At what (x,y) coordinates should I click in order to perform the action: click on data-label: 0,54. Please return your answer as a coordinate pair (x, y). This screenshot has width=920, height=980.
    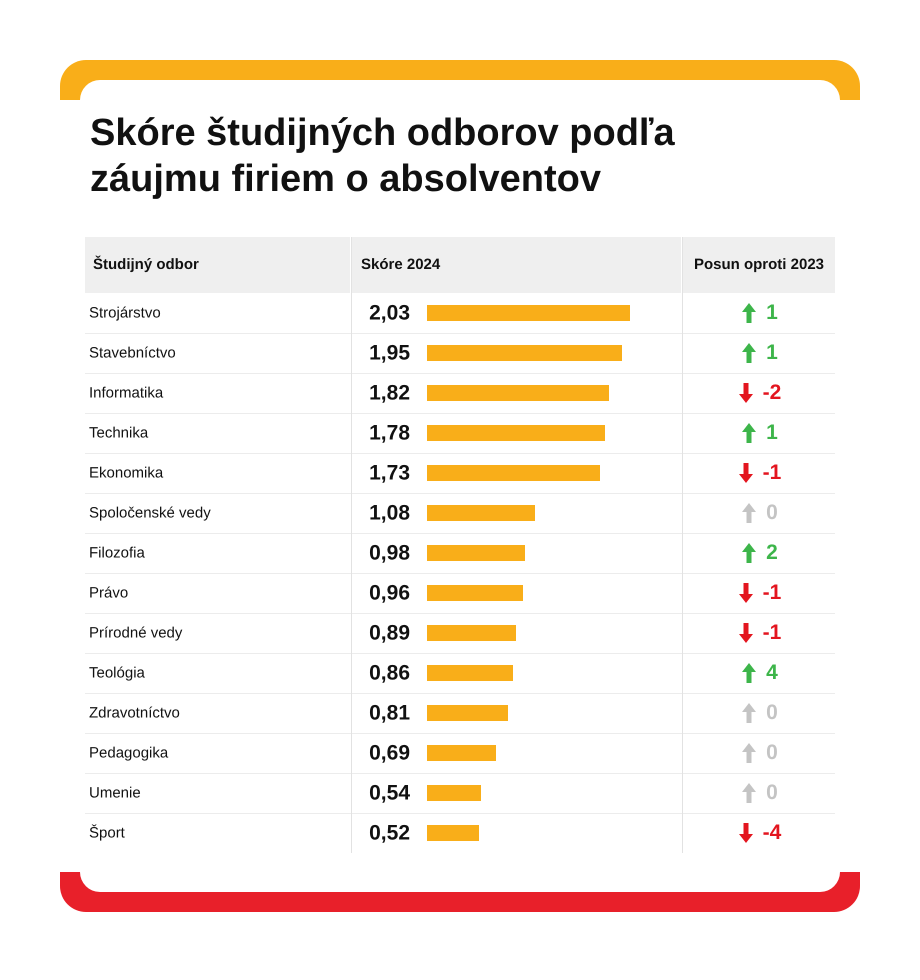
    Looking at the image, I should click on (389, 793).